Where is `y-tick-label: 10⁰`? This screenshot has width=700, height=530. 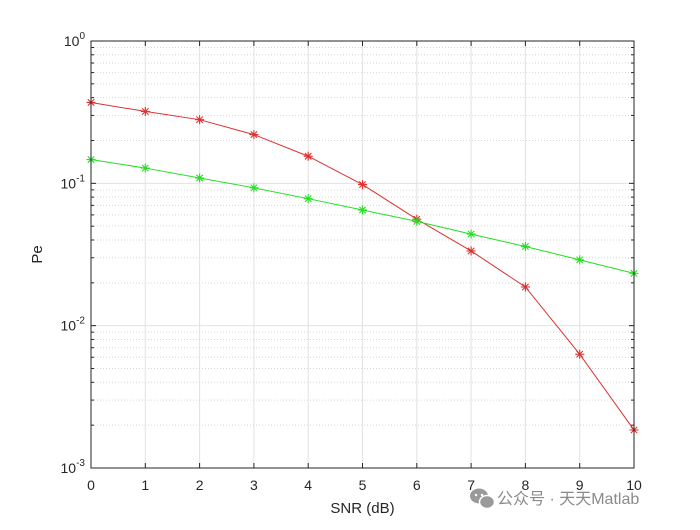
y-tick-label: 10⁰ is located at coordinates (75, 40).